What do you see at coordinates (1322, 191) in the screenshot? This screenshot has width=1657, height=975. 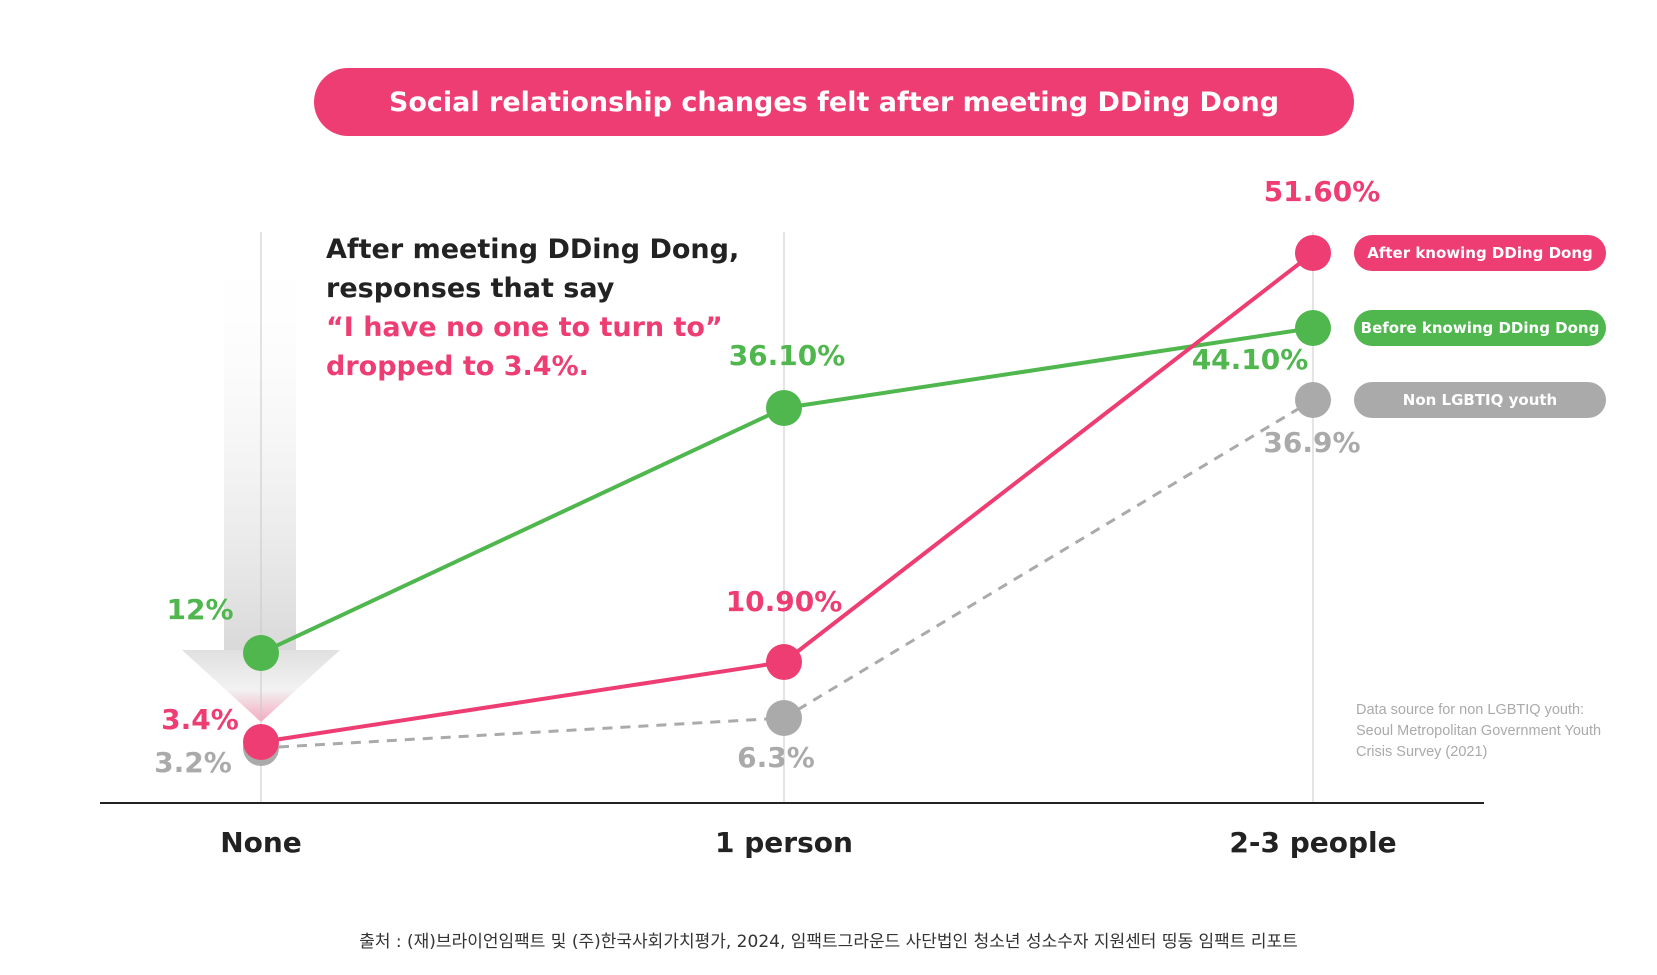 I see `data-label-after-3: 51.60%` at bounding box center [1322, 191].